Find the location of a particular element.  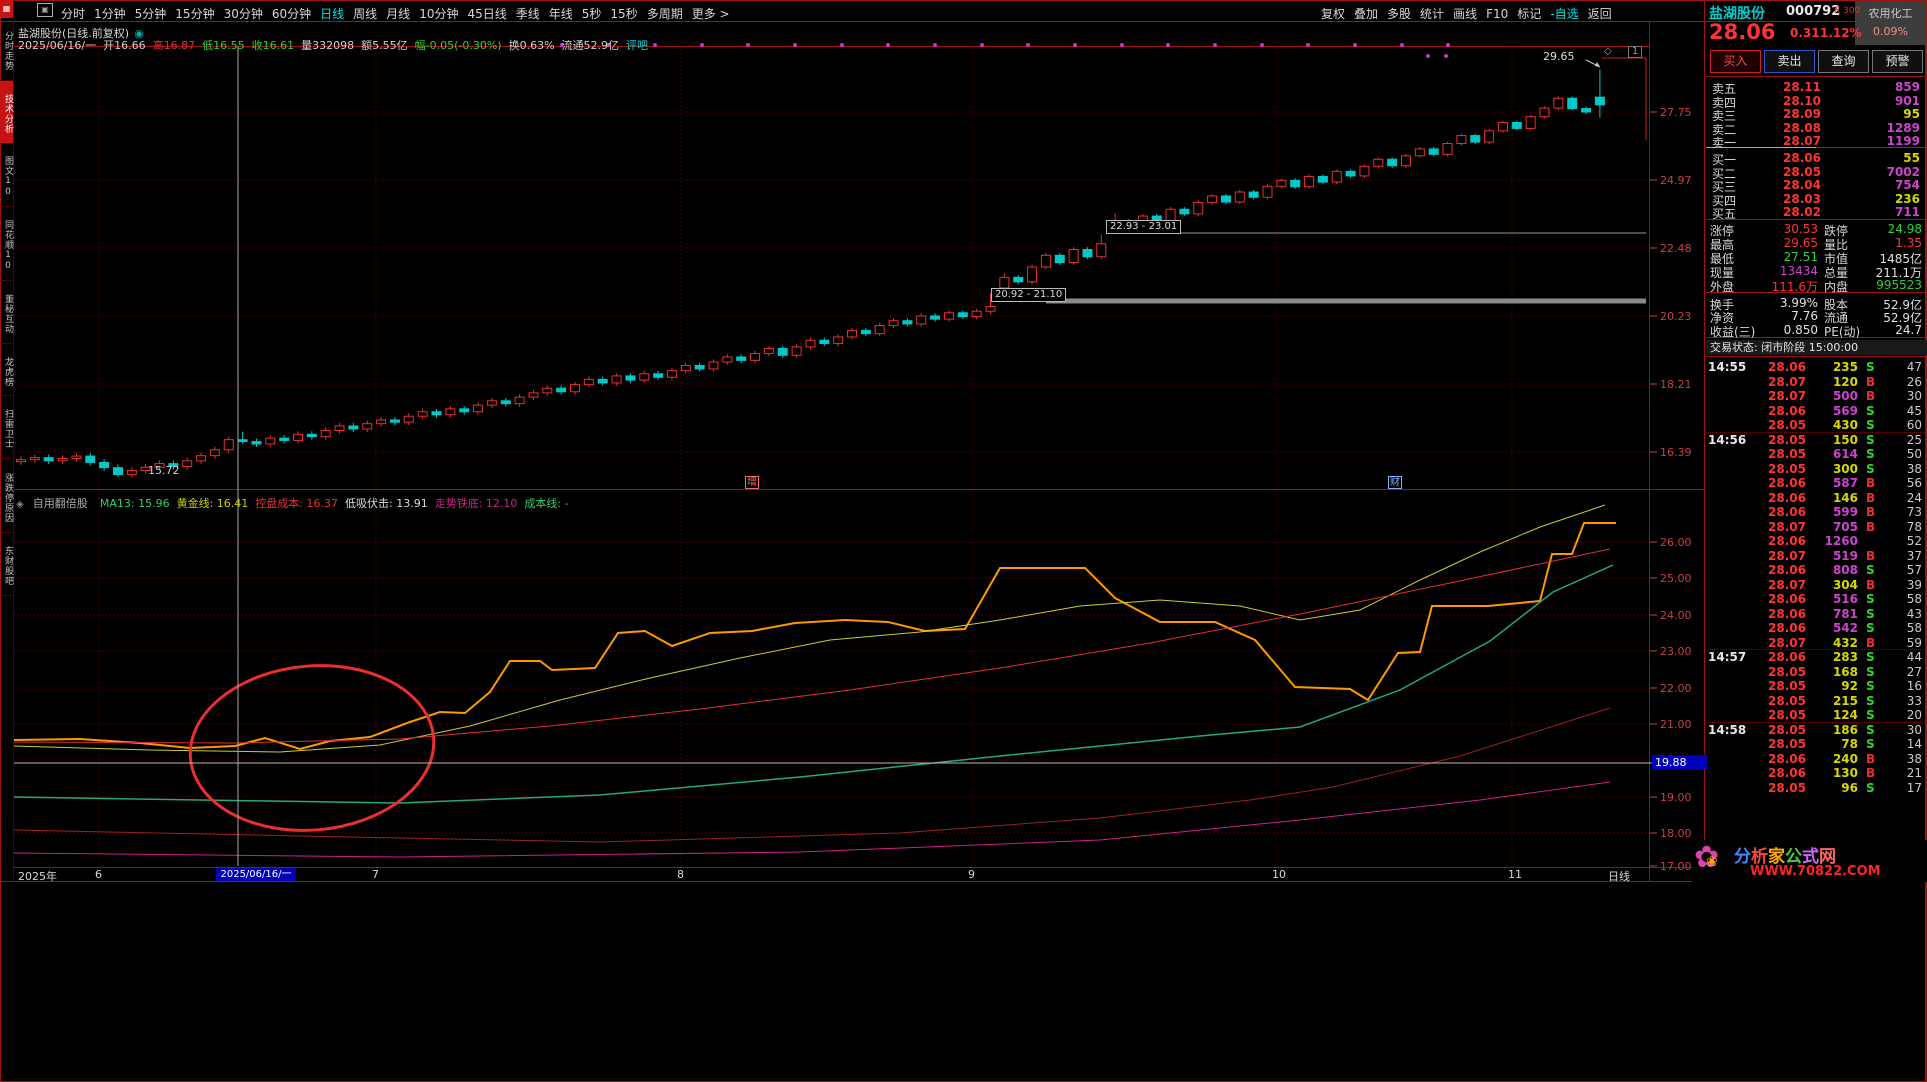

button-卖出: 卖出 is located at coordinates (1789, 61).